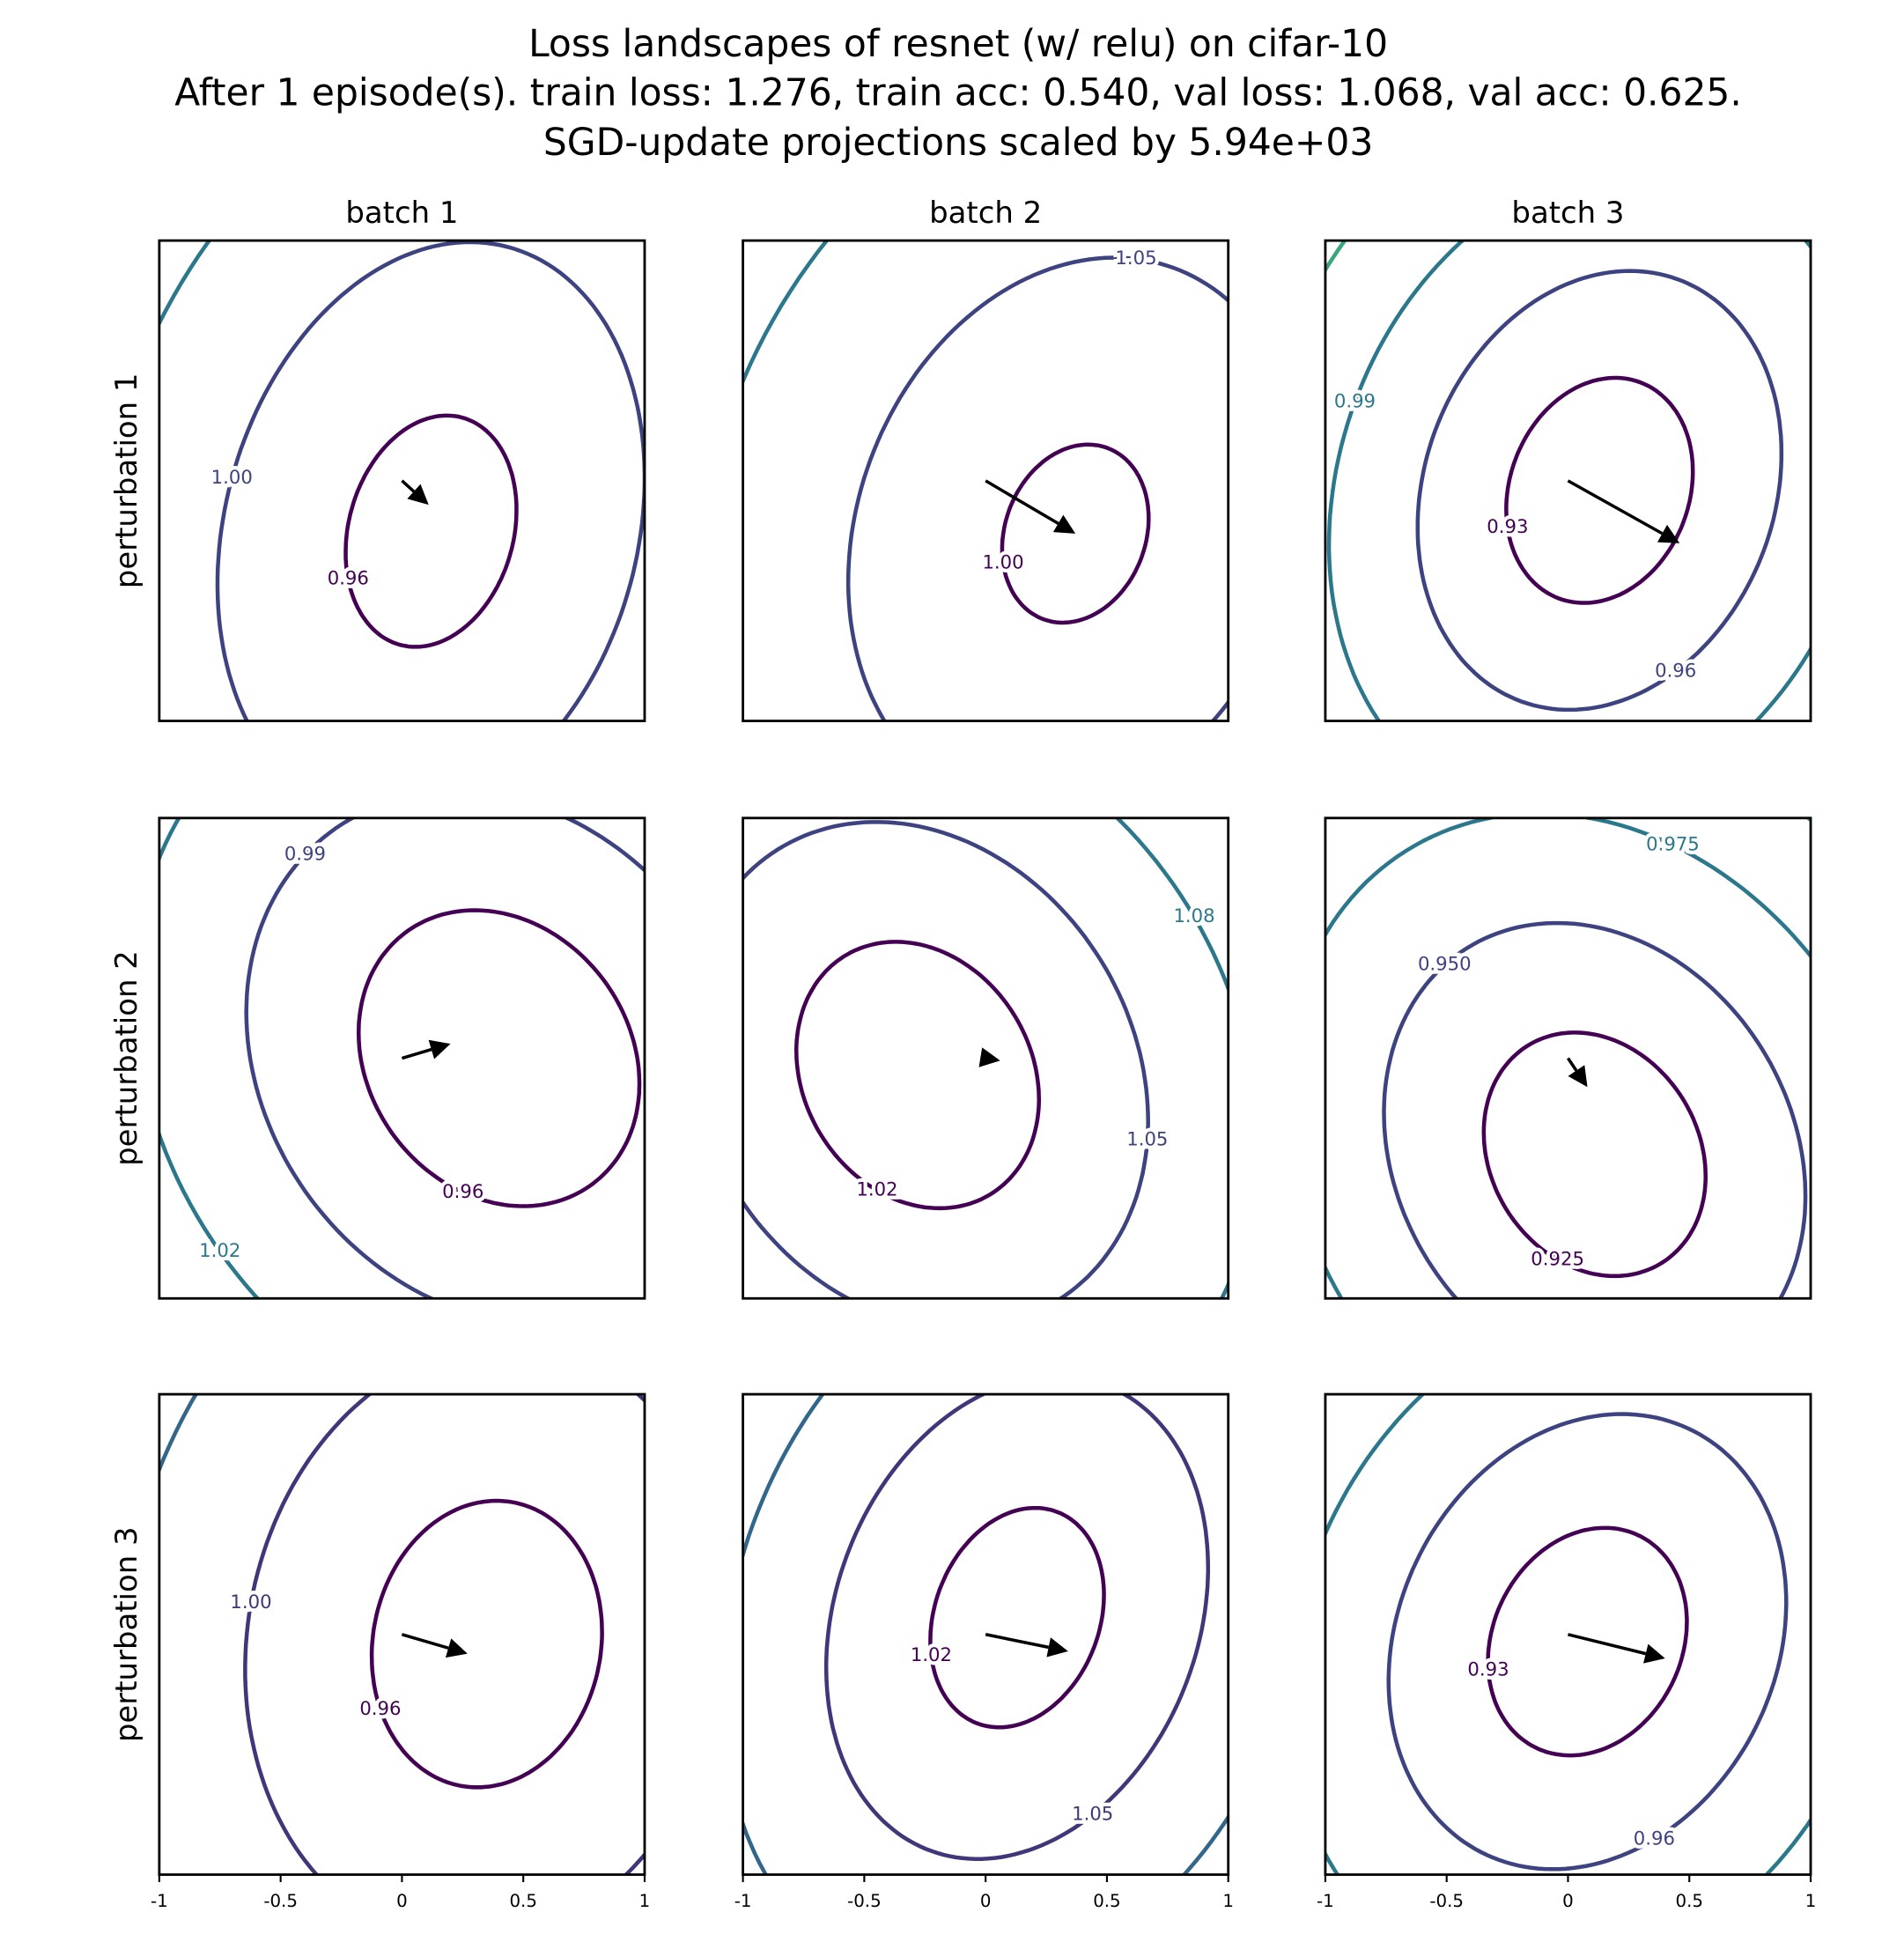  Describe the element at coordinates (1445, 964) in the screenshot. I see `contour-label: 0.950` at that location.